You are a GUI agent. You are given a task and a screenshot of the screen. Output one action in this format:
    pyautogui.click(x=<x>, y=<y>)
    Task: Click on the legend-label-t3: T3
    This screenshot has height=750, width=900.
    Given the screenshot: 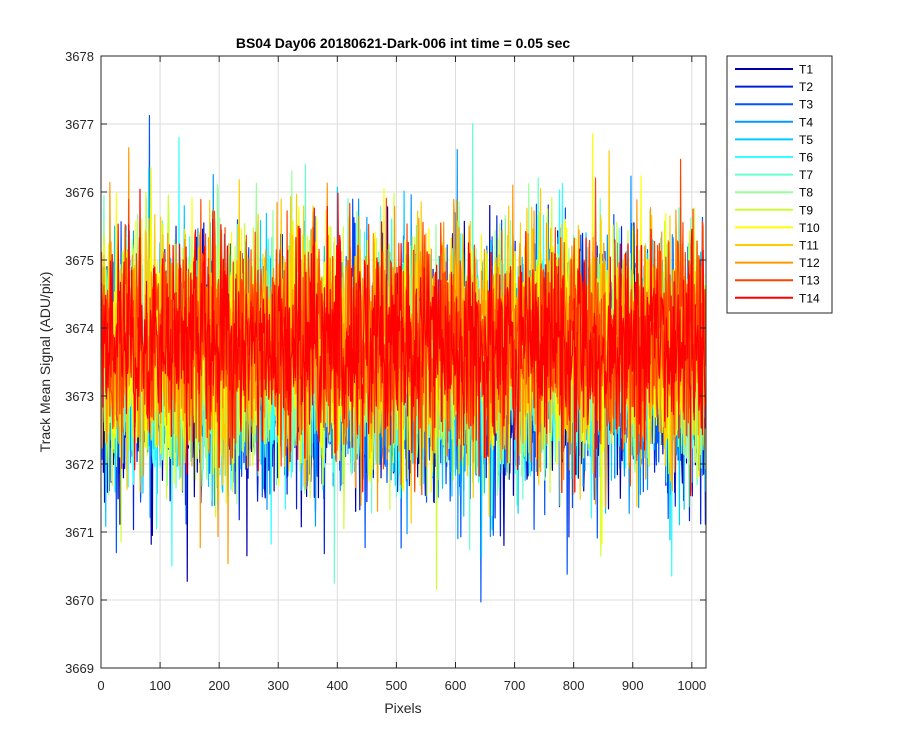 What is the action you would take?
    pyautogui.click(x=806, y=105)
    